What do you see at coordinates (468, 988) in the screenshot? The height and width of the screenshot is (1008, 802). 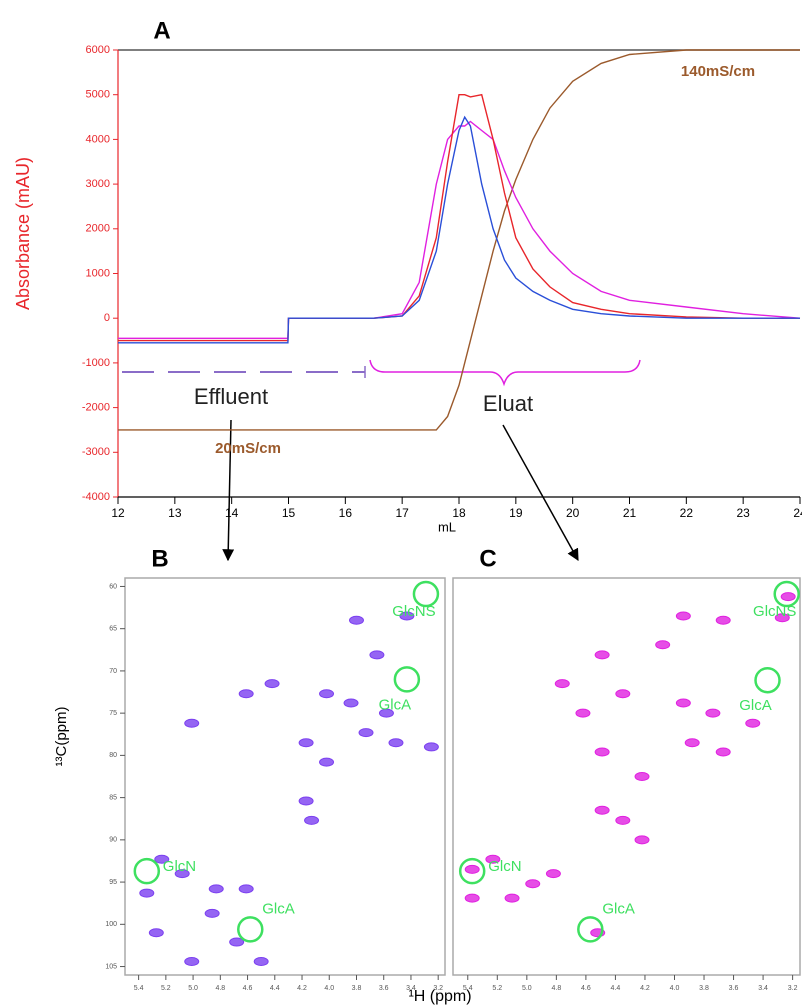 I see `x-tick-label: 5.4` at bounding box center [468, 988].